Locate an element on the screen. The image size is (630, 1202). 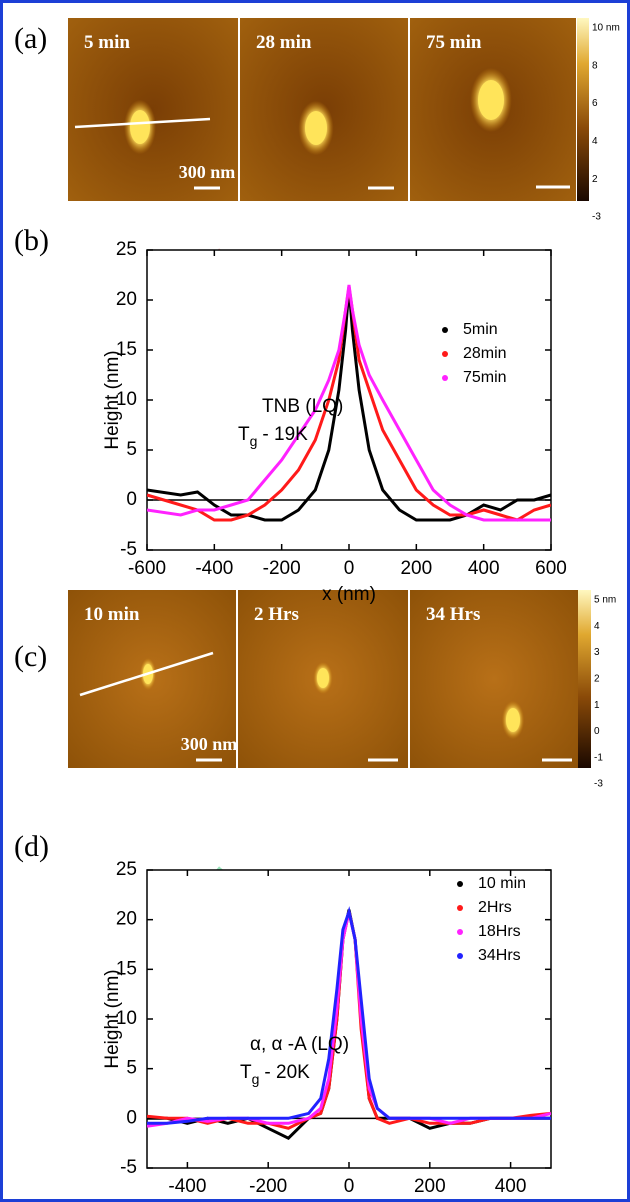
colorbar-label: 8 is located at coordinates (595, 65).